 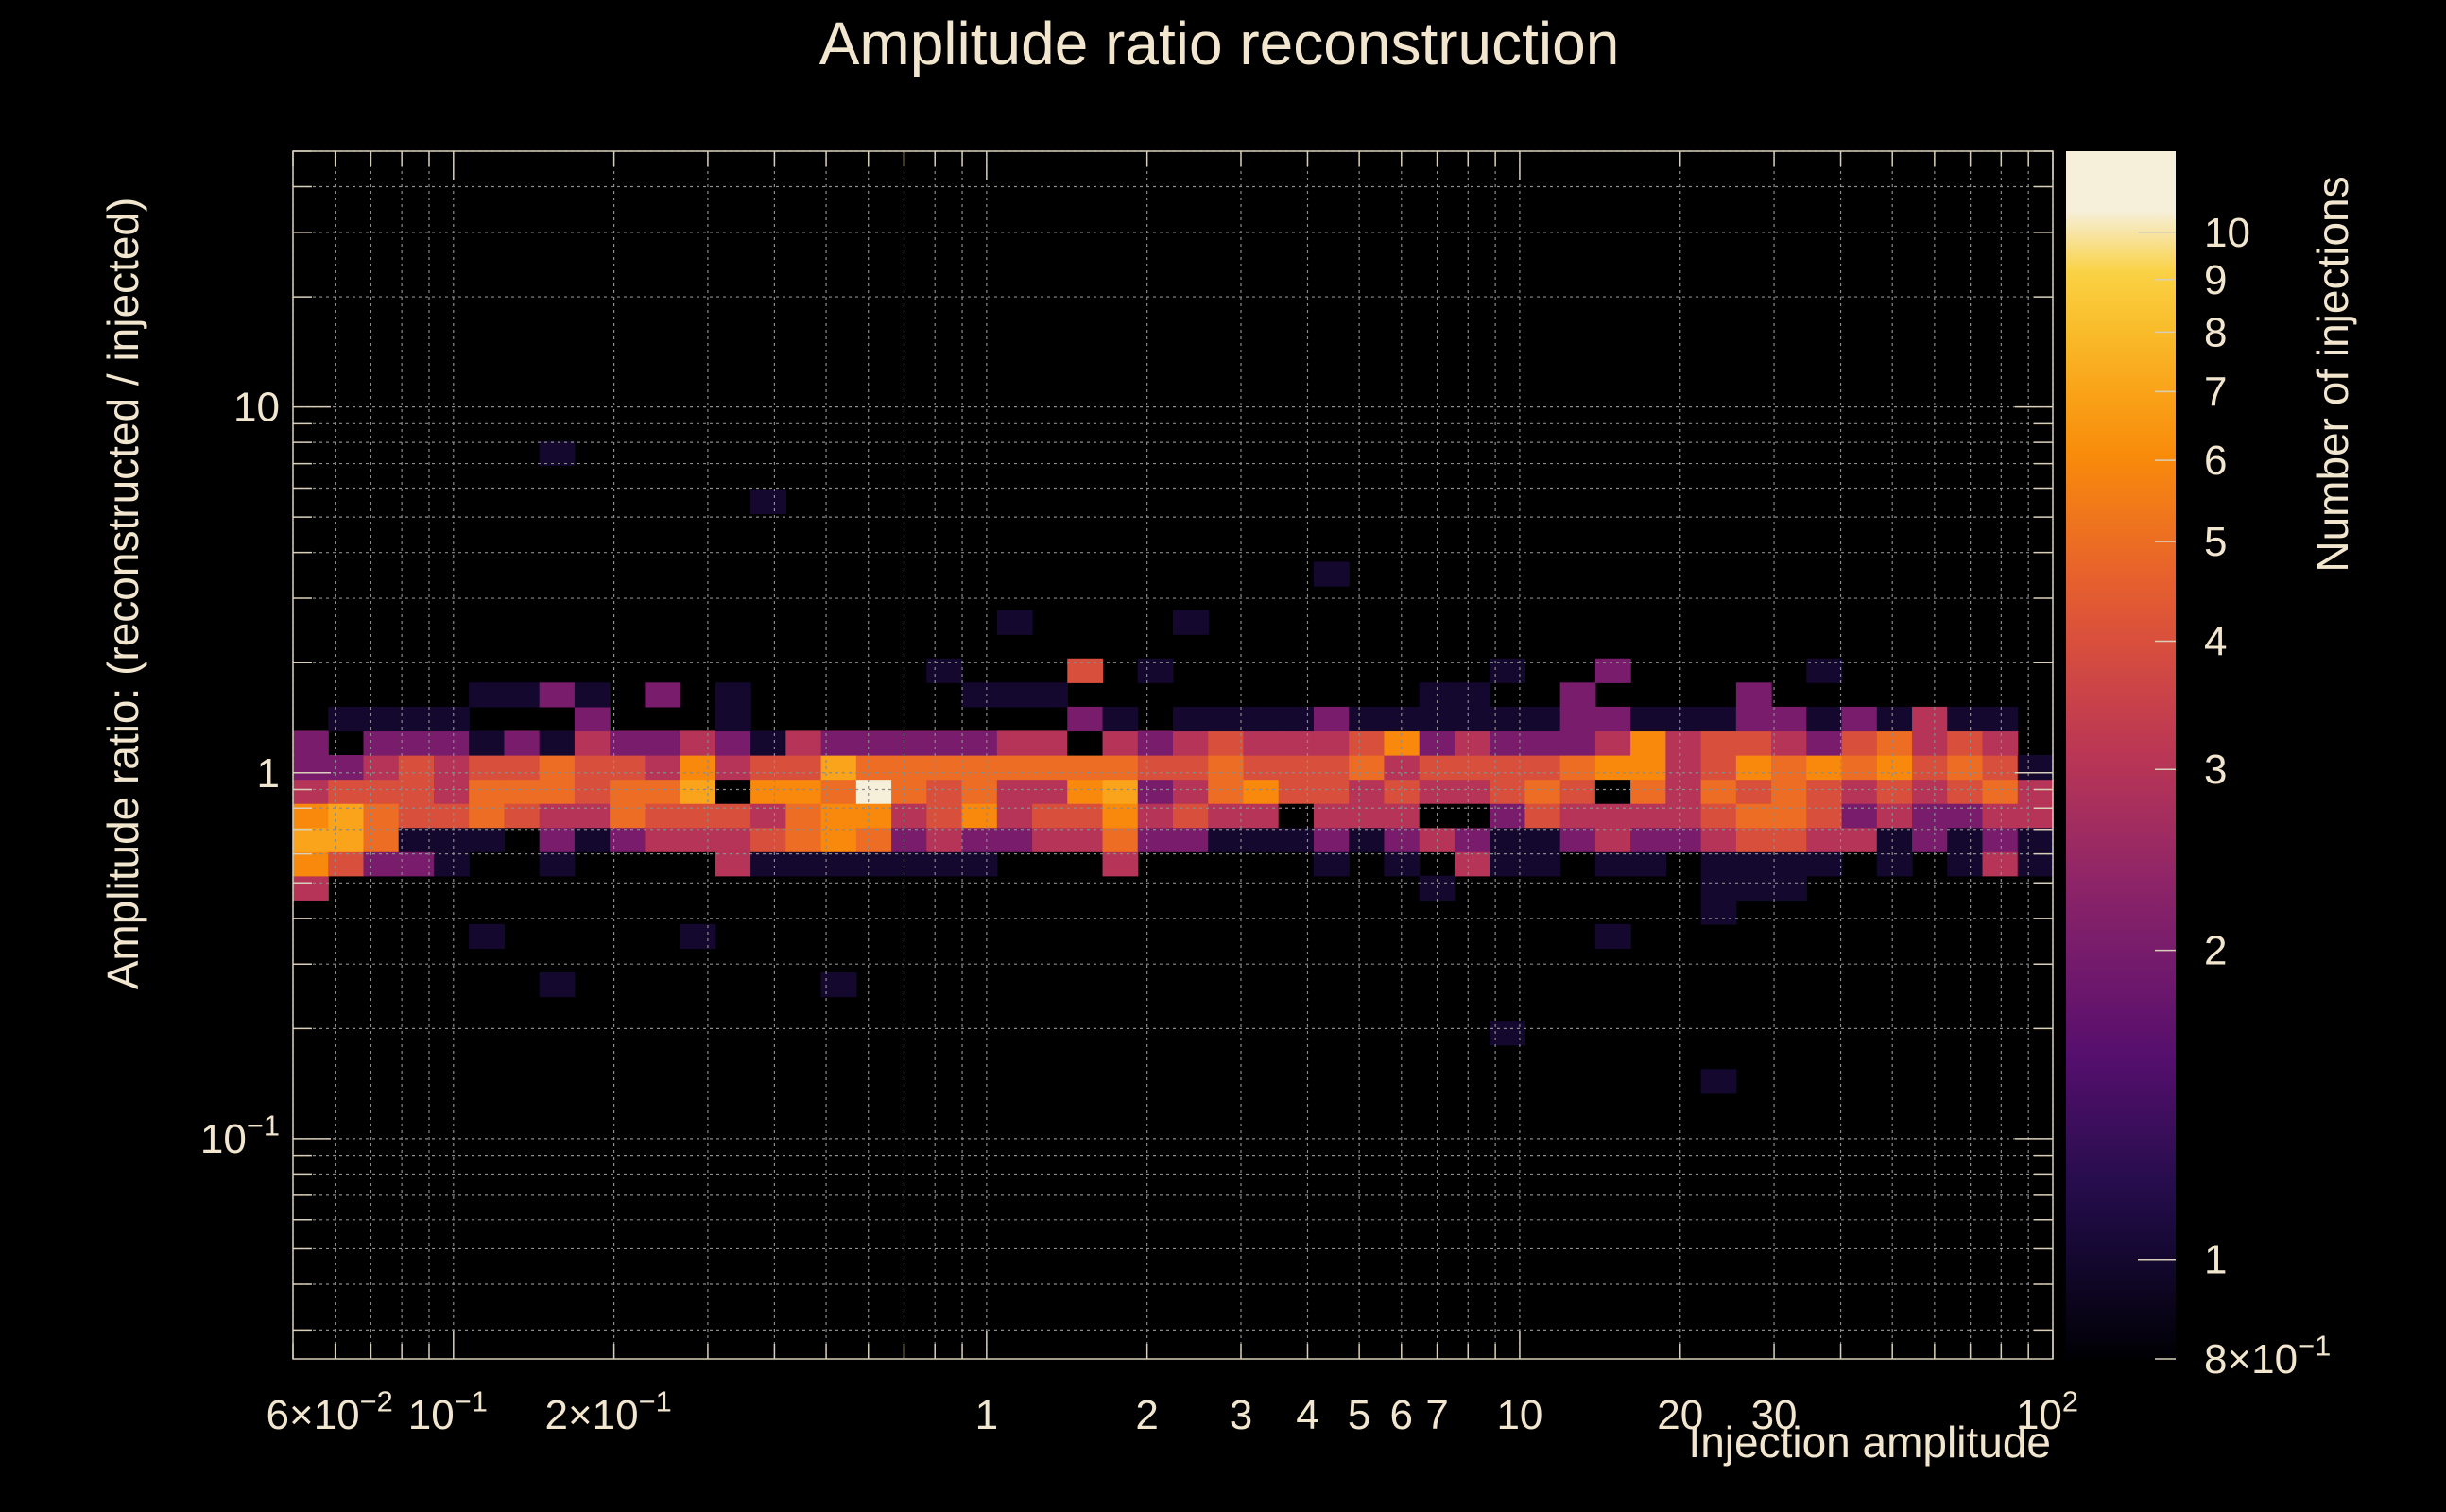 I want to click on x-tick-label: 6, so click(x=1401, y=1415).